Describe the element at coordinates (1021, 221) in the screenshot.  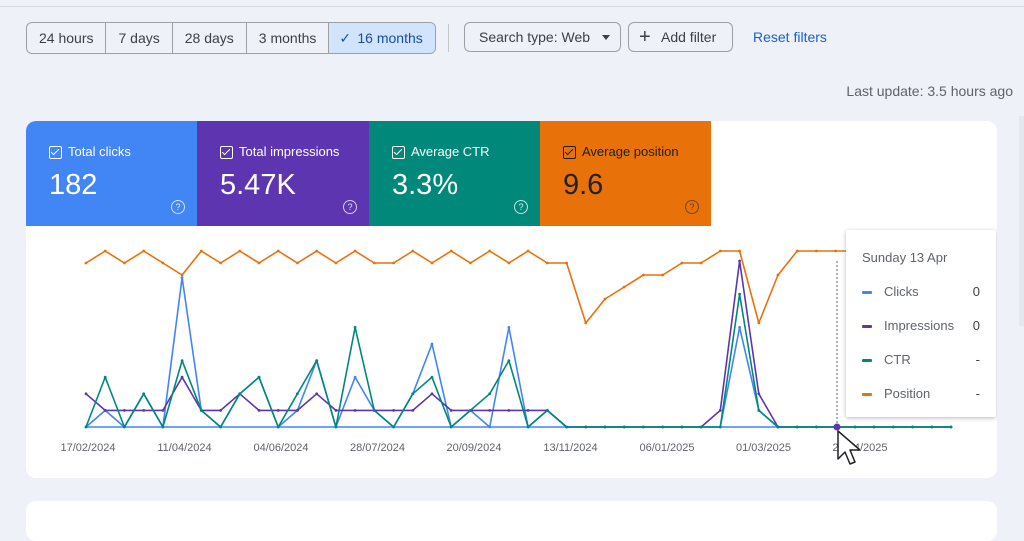
I see `scrollbar` at that location.